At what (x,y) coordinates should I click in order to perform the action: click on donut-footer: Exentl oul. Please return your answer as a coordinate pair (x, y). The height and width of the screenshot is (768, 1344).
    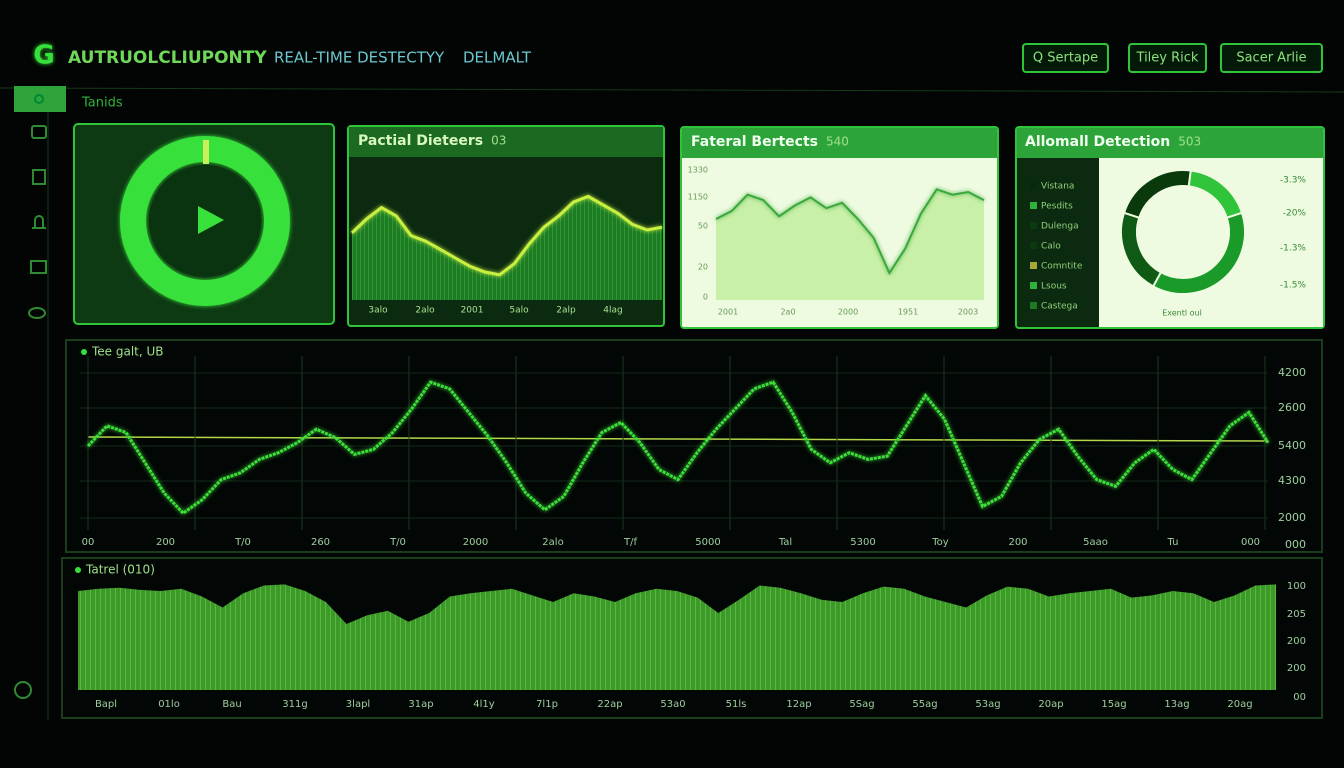
    Looking at the image, I should click on (1182, 313).